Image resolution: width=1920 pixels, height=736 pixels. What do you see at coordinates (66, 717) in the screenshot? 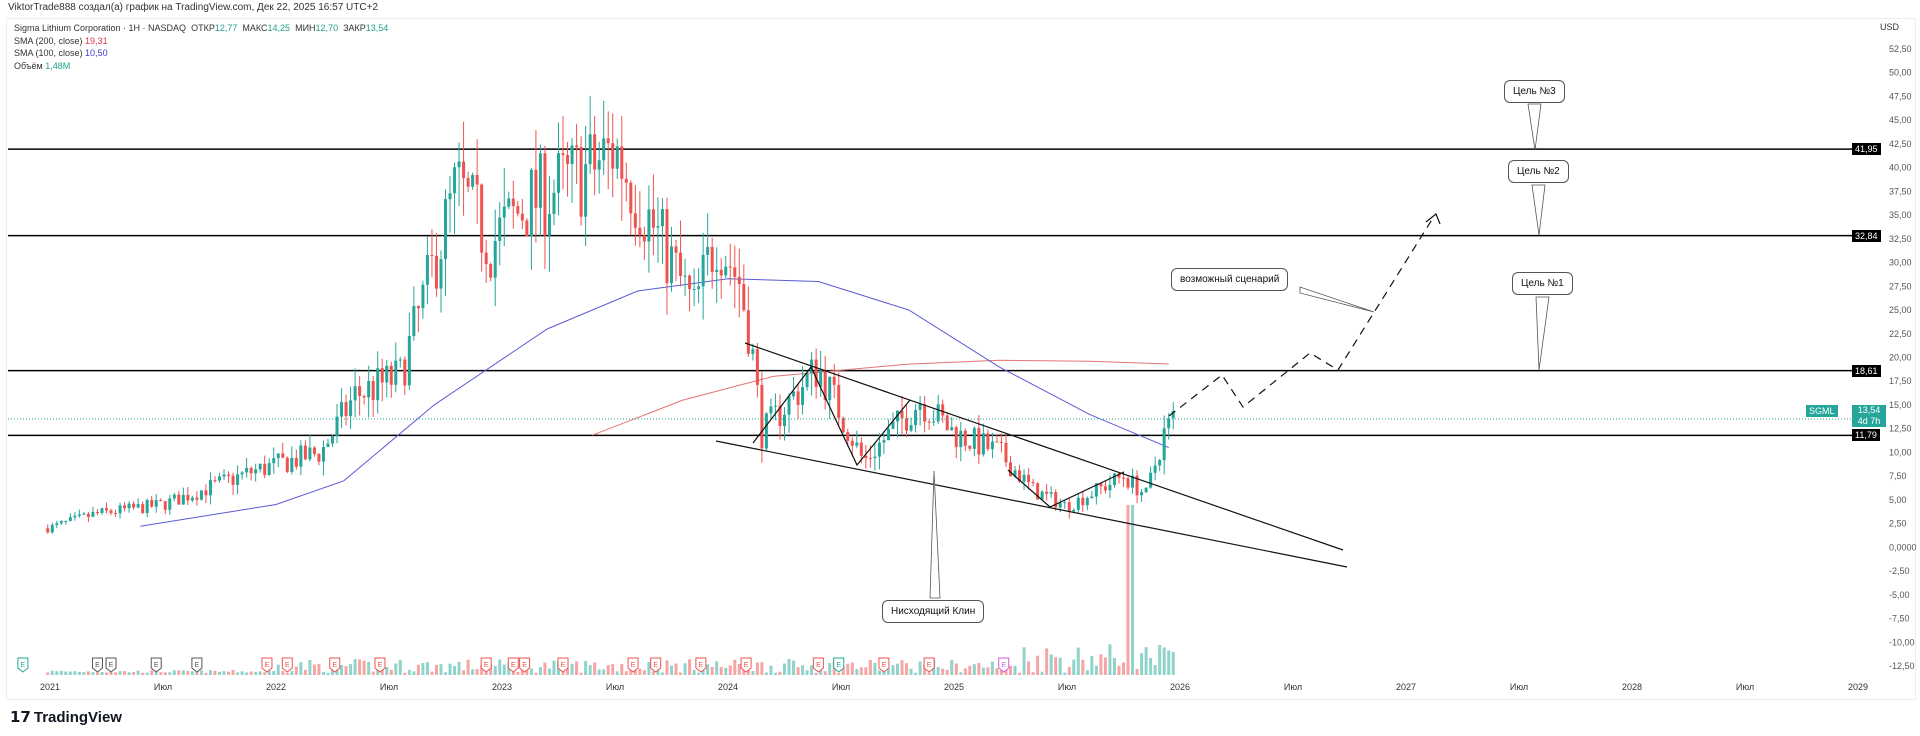
I see `tradingview-logo: 𝟭𝟳 TradingView` at bounding box center [66, 717].